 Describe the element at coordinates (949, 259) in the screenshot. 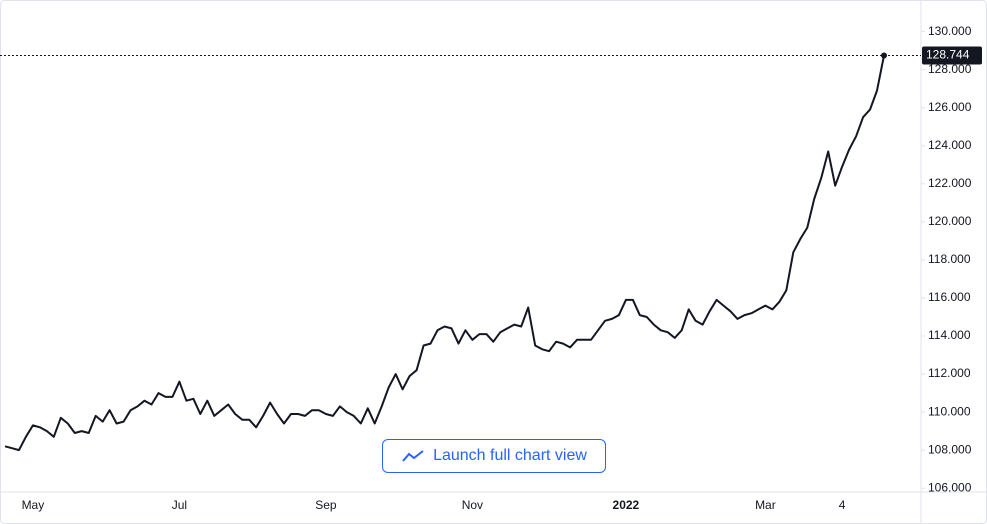

I see `y-tick-label: 118.000` at that location.